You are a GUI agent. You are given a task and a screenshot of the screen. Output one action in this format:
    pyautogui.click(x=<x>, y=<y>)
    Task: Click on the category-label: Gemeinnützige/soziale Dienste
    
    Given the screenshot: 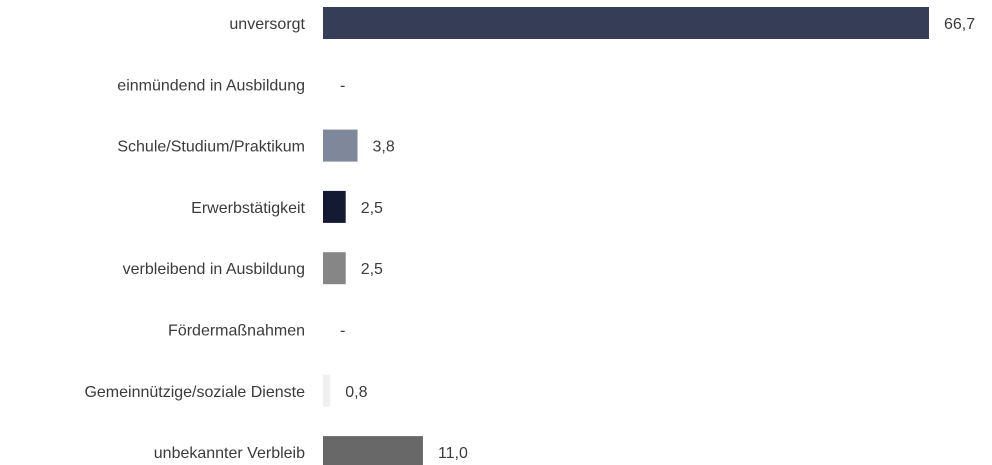 What is the action you would take?
    pyautogui.click(x=194, y=392)
    